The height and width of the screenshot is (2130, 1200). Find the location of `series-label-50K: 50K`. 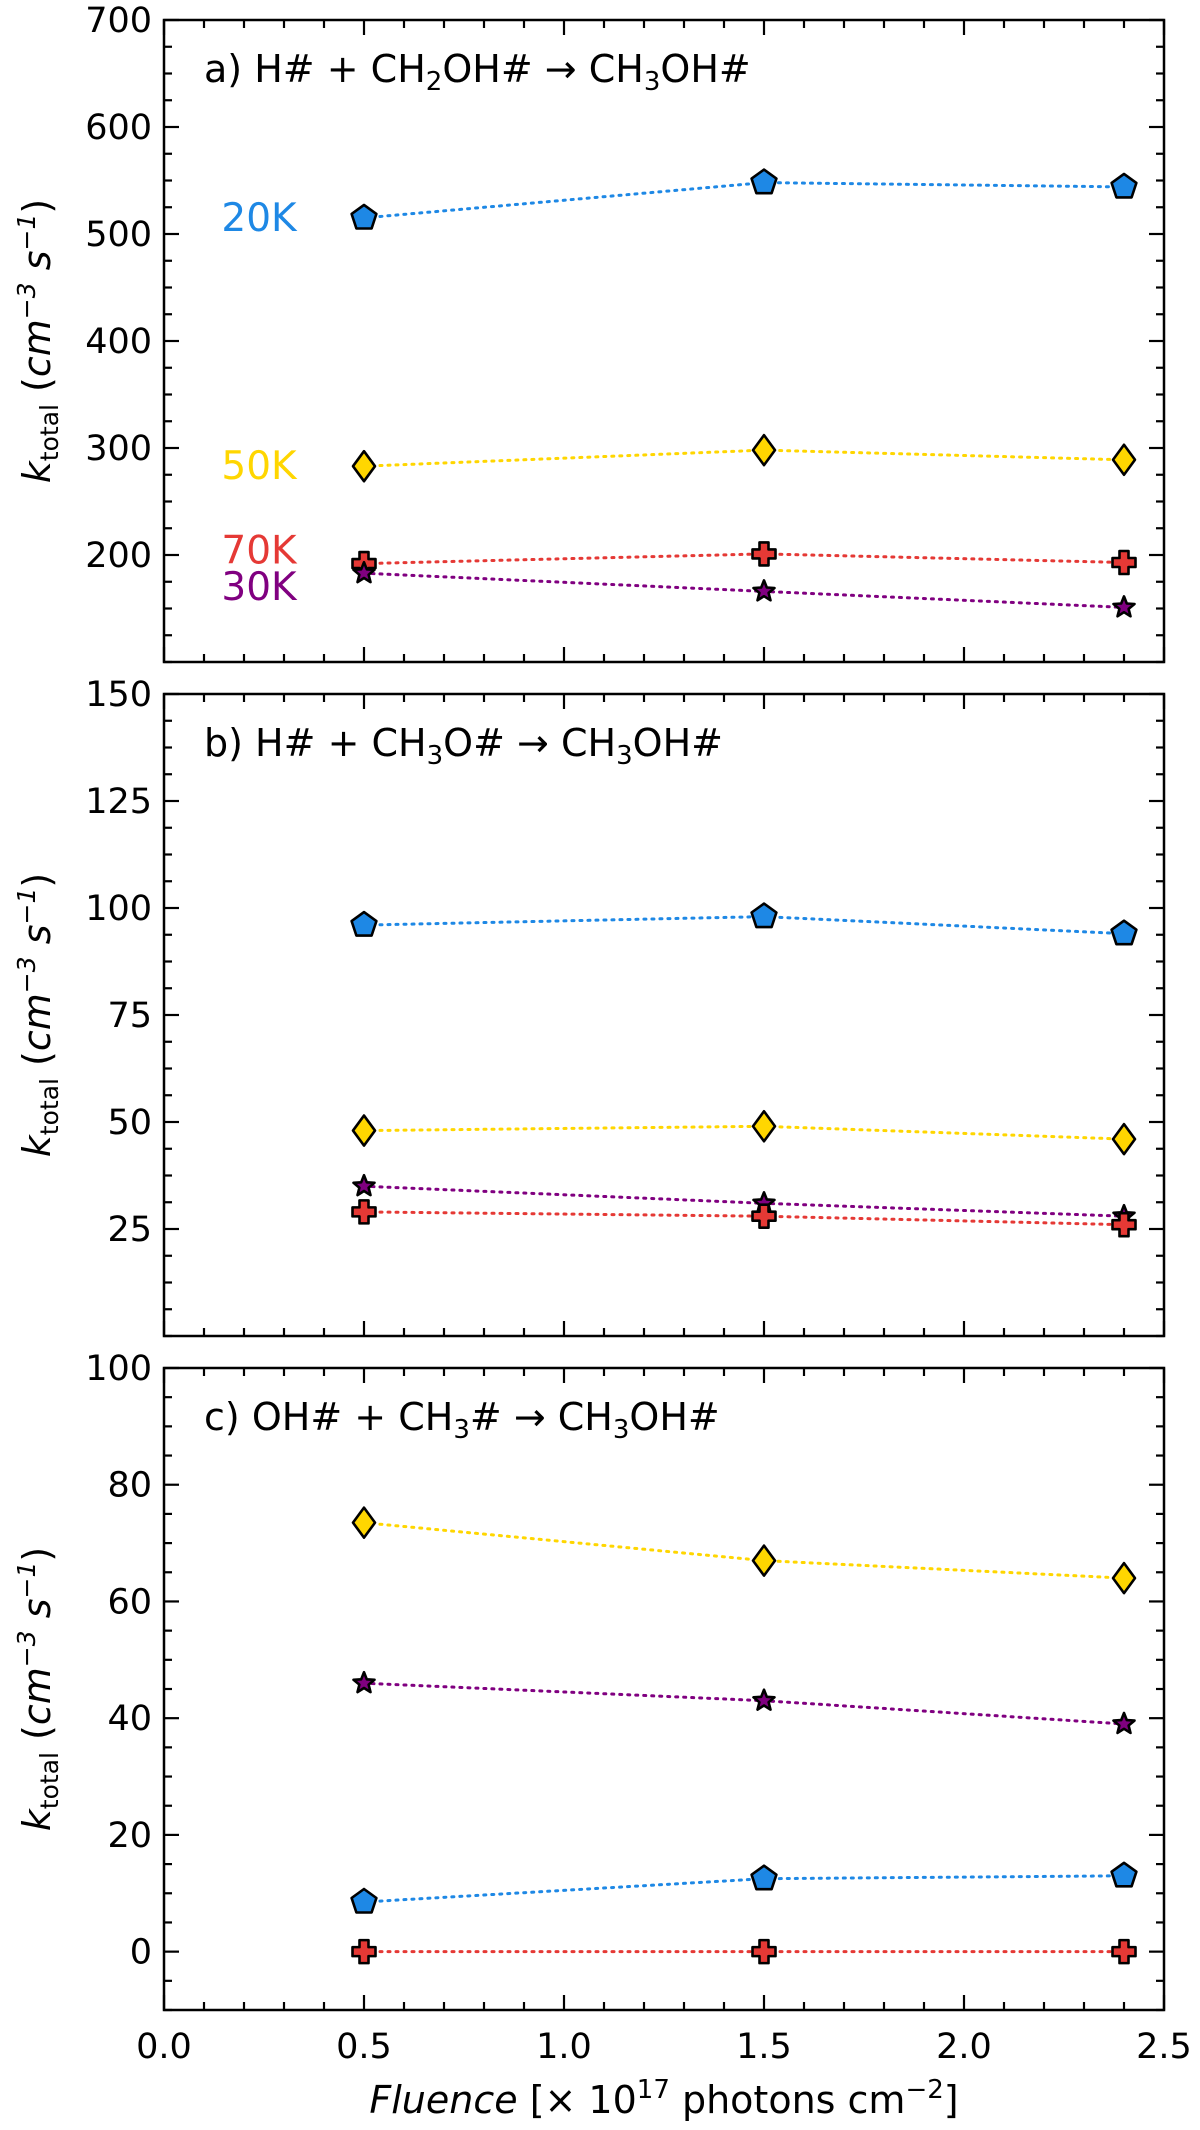

series-label-50K: 50K is located at coordinates (259, 466).